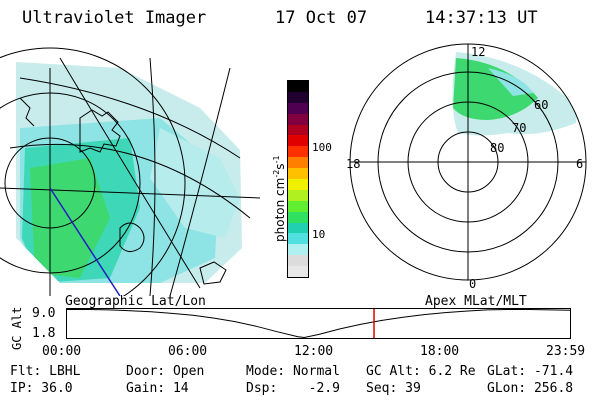 Image resolution: width=600 pixels, height=400 pixels. Describe the element at coordinates (45, 371) in the screenshot. I see `status-flt: Flt: LBHL` at that location.